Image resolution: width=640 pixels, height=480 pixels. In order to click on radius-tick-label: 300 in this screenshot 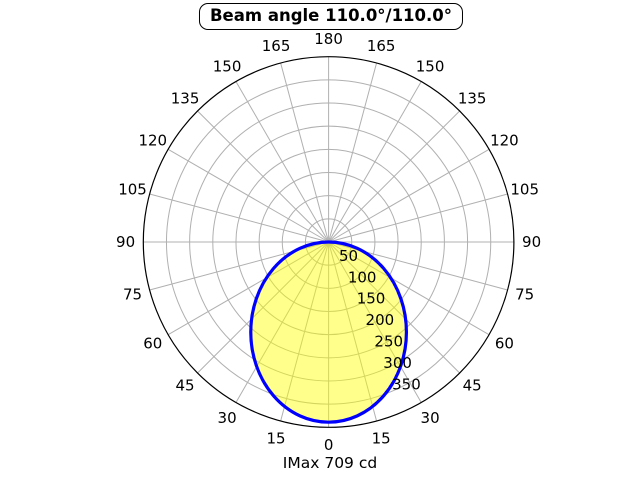, I will do `click(397, 363)`.